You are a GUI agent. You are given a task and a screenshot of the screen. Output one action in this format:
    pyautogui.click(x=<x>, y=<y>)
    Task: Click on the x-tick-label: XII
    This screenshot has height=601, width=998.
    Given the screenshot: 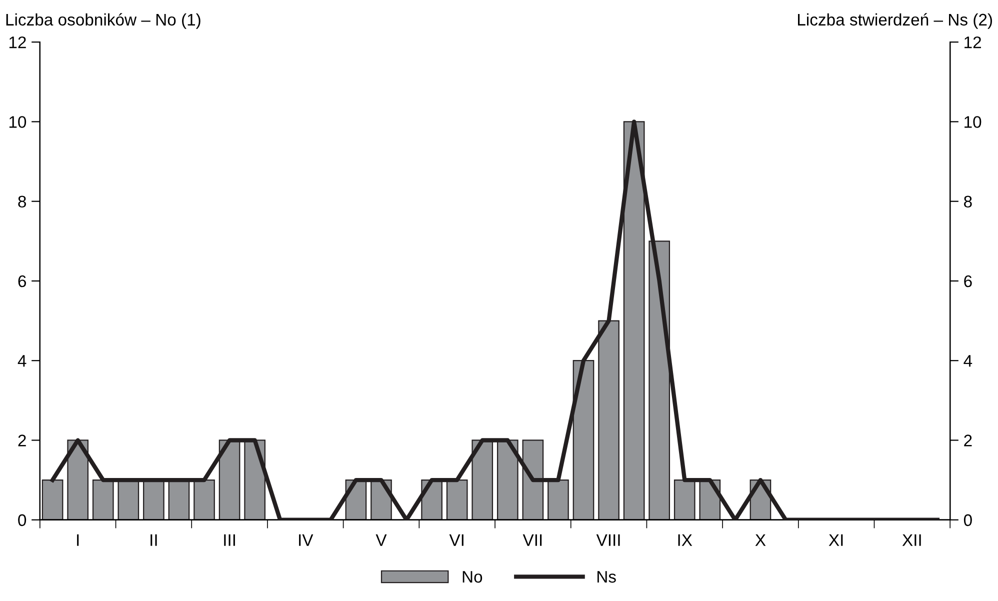 What is the action you would take?
    pyautogui.click(x=911, y=540)
    